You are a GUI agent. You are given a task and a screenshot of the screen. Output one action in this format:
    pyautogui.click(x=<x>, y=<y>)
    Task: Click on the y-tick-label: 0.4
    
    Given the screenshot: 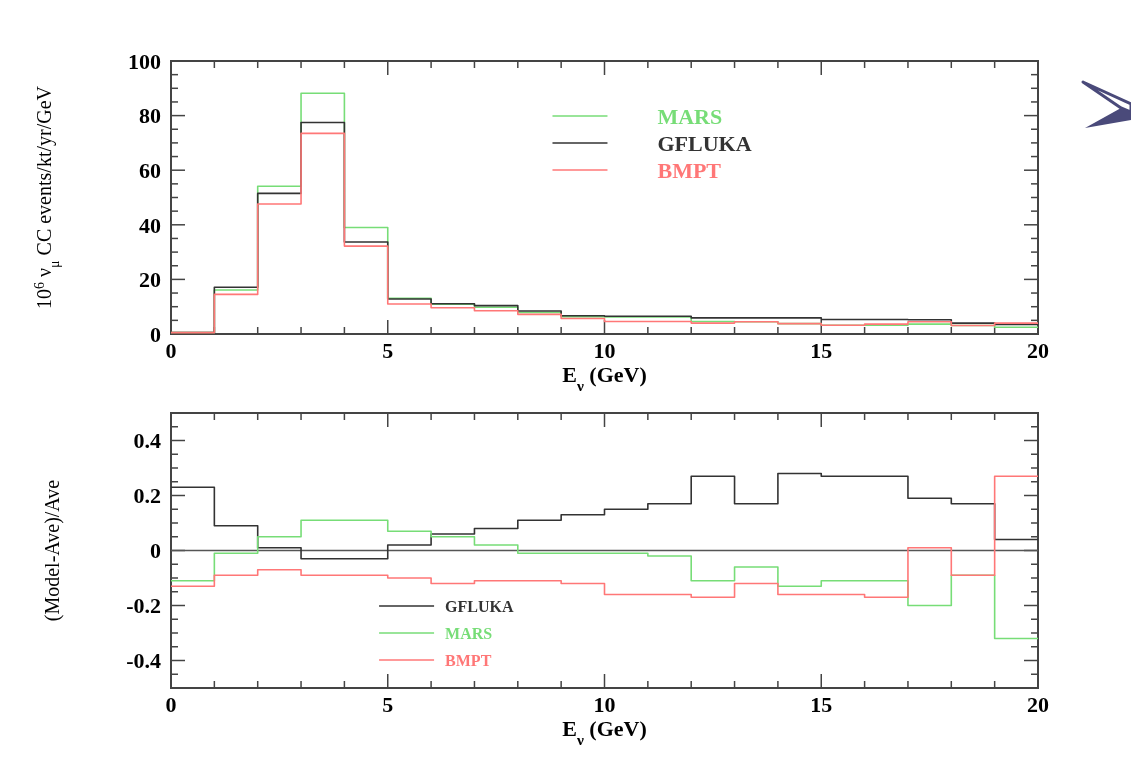 What is the action you would take?
    pyautogui.click(x=147, y=441)
    